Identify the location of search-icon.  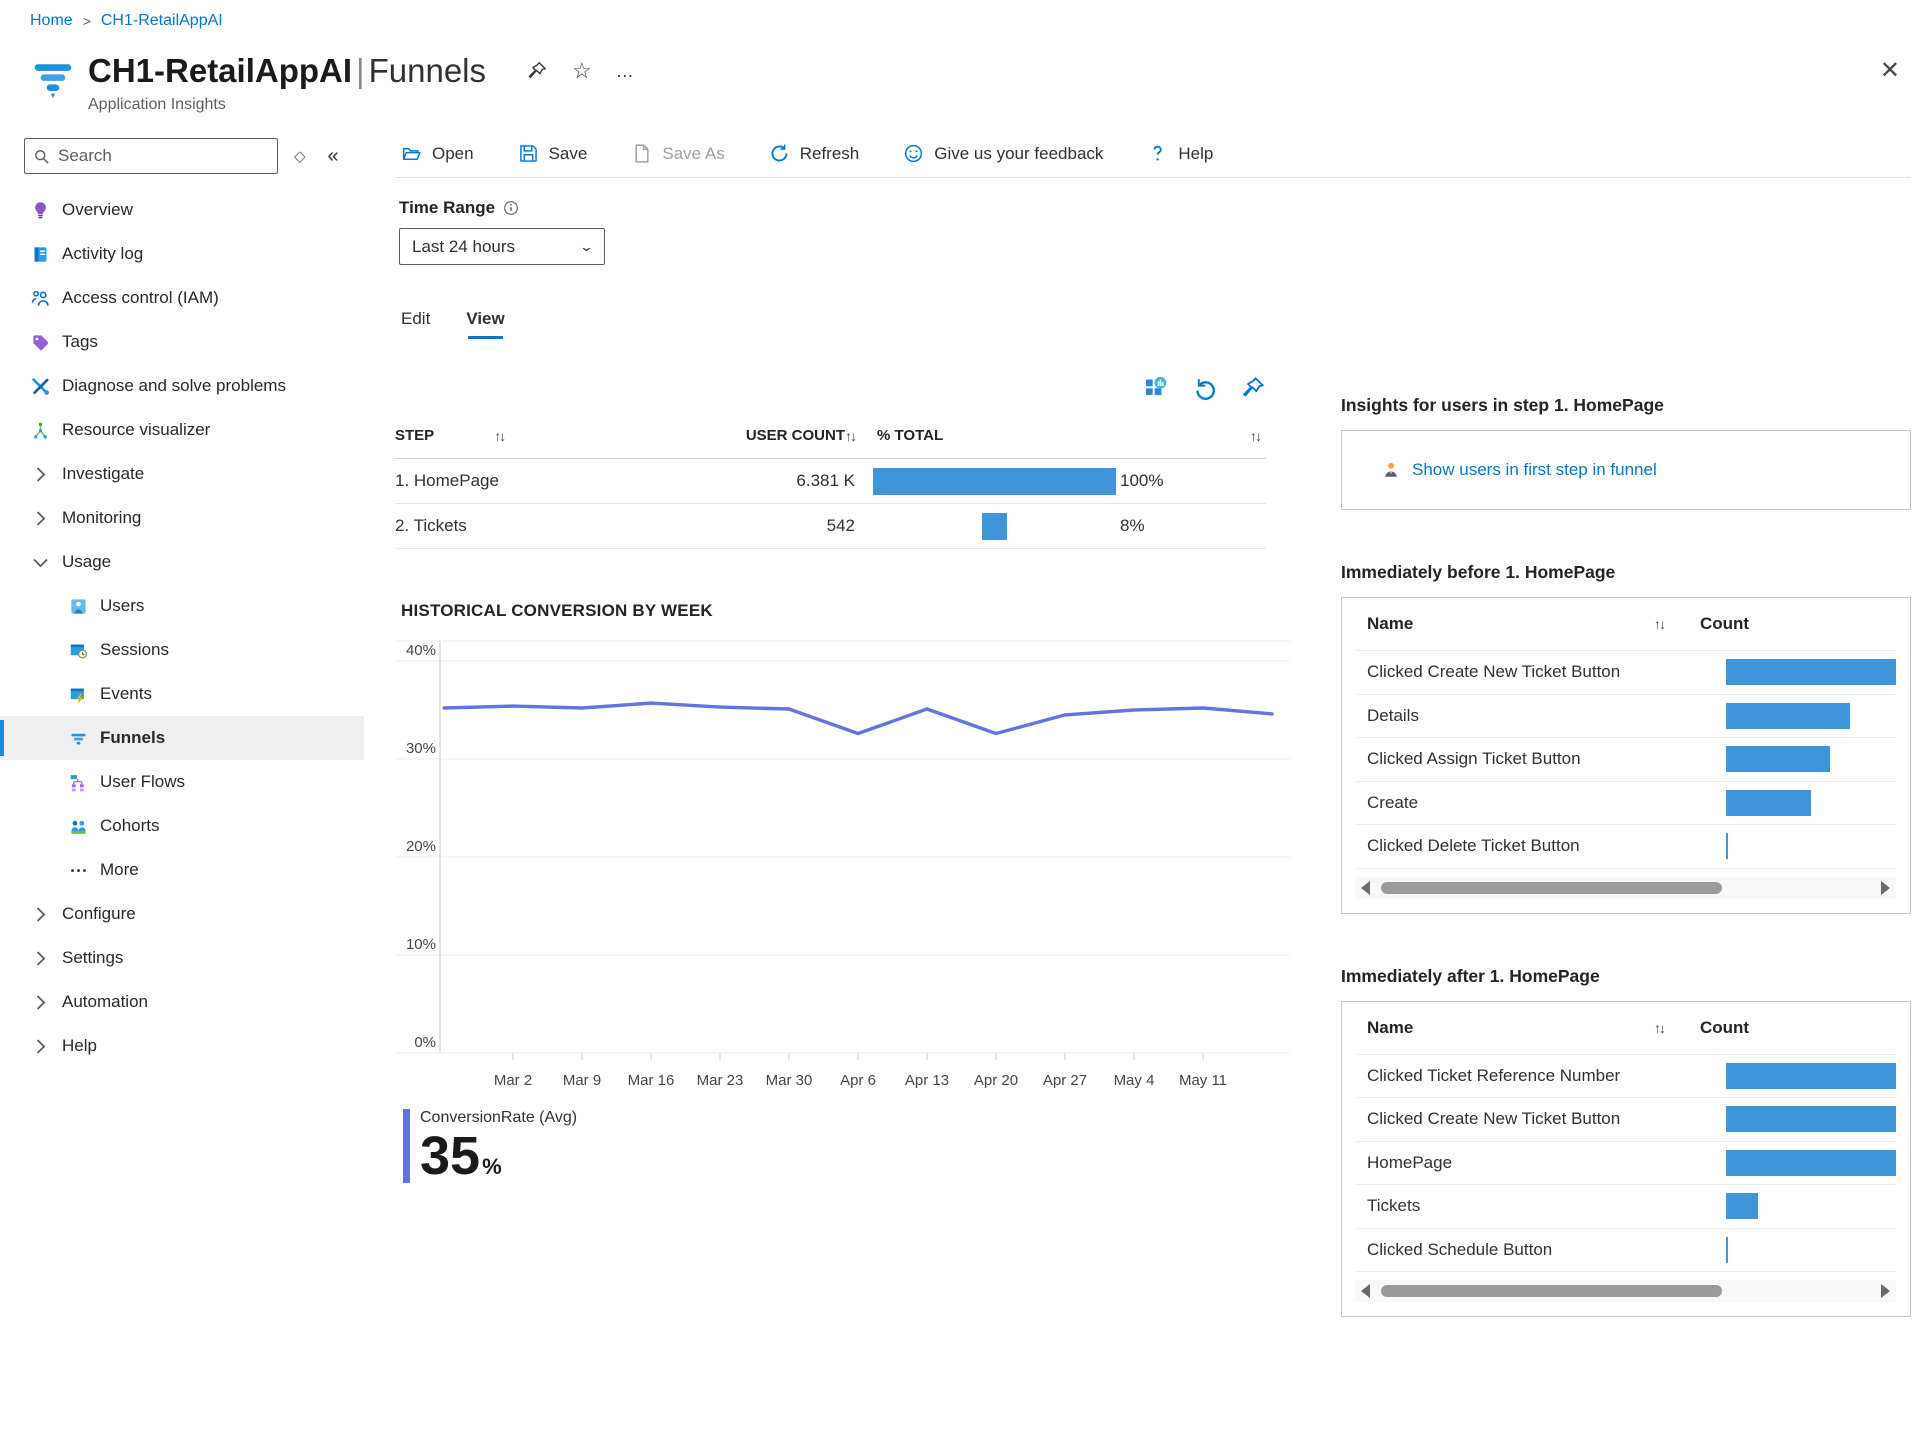
(42, 156).